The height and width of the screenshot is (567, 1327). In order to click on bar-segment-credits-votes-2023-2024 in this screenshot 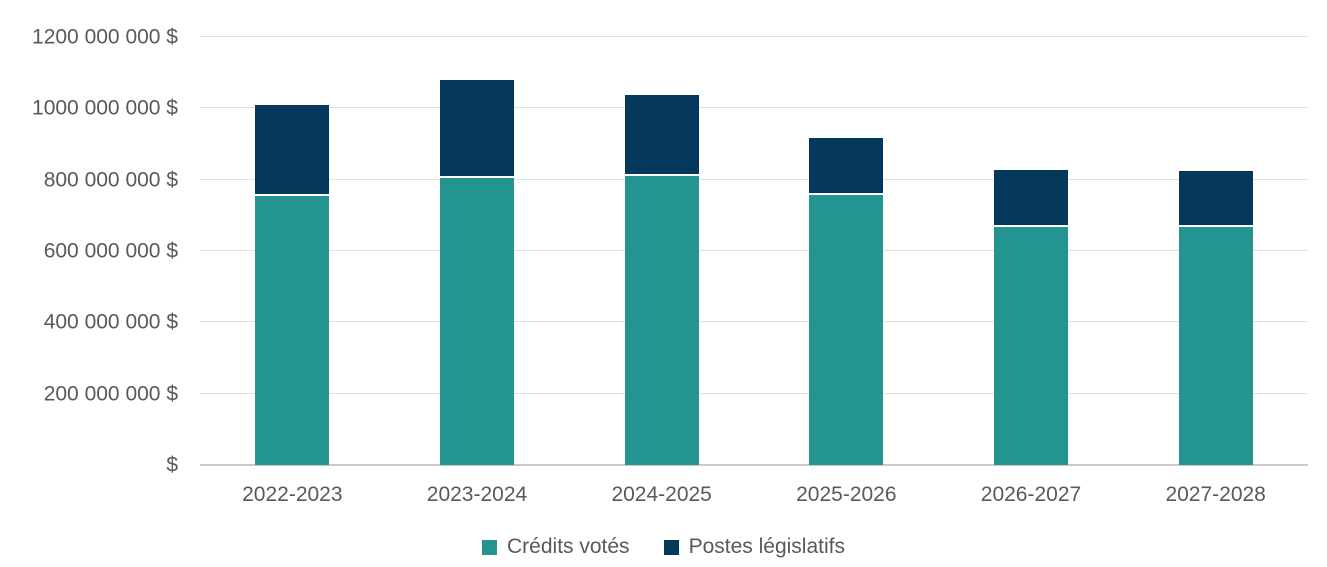, I will do `click(477, 321)`.